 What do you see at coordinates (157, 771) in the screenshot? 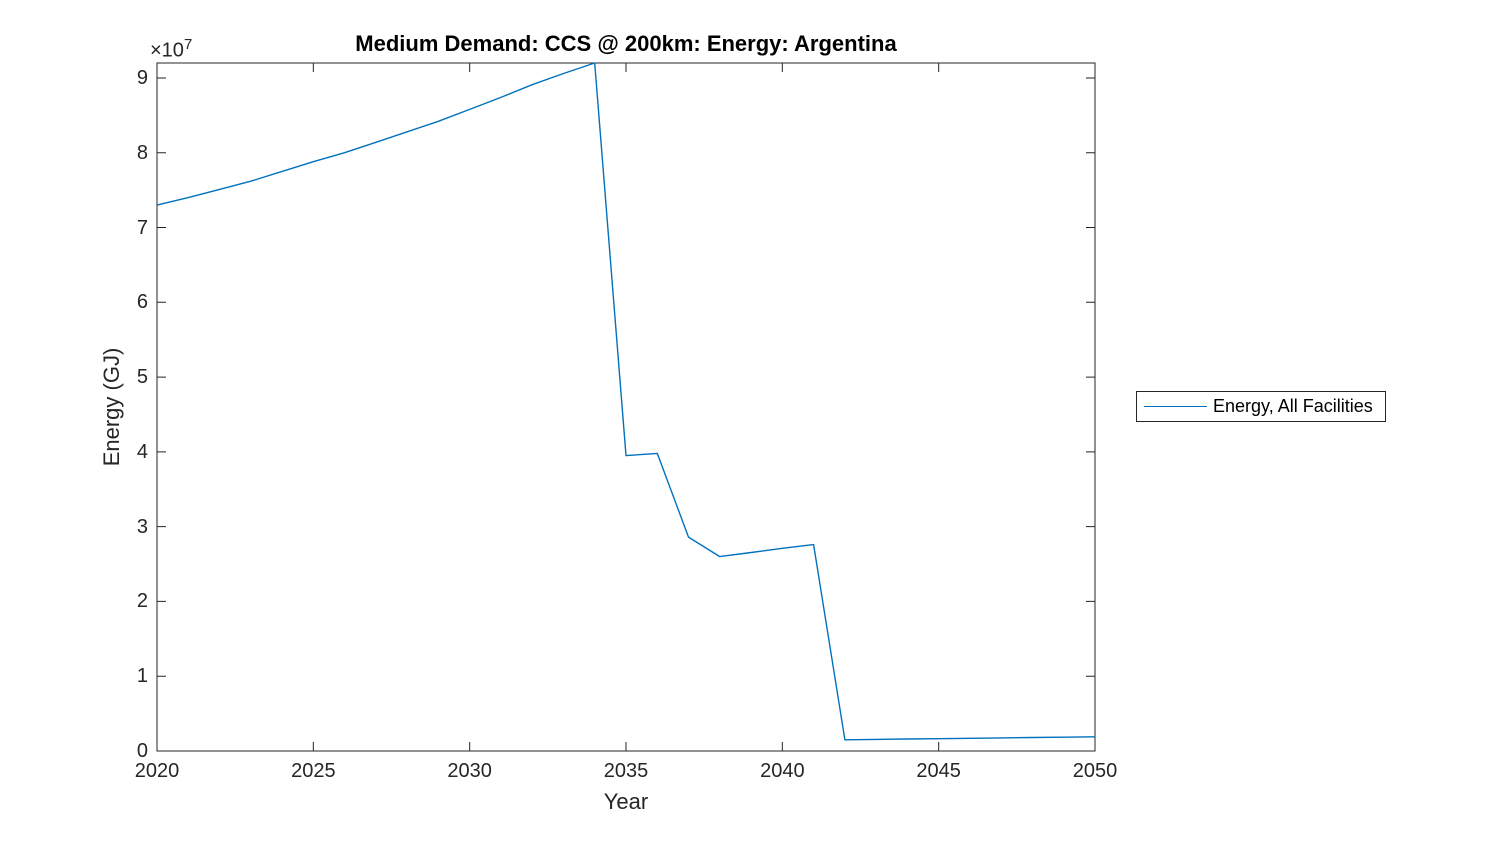
I see `x-tick-label: 2020` at bounding box center [157, 771].